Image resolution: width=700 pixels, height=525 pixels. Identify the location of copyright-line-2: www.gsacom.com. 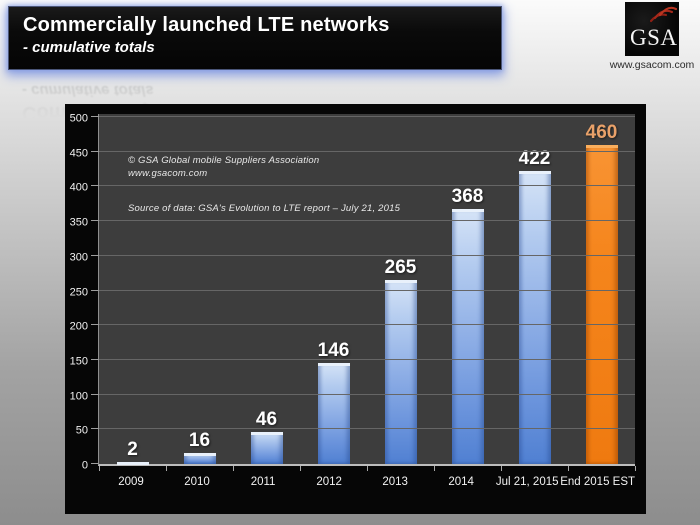
(168, 174).